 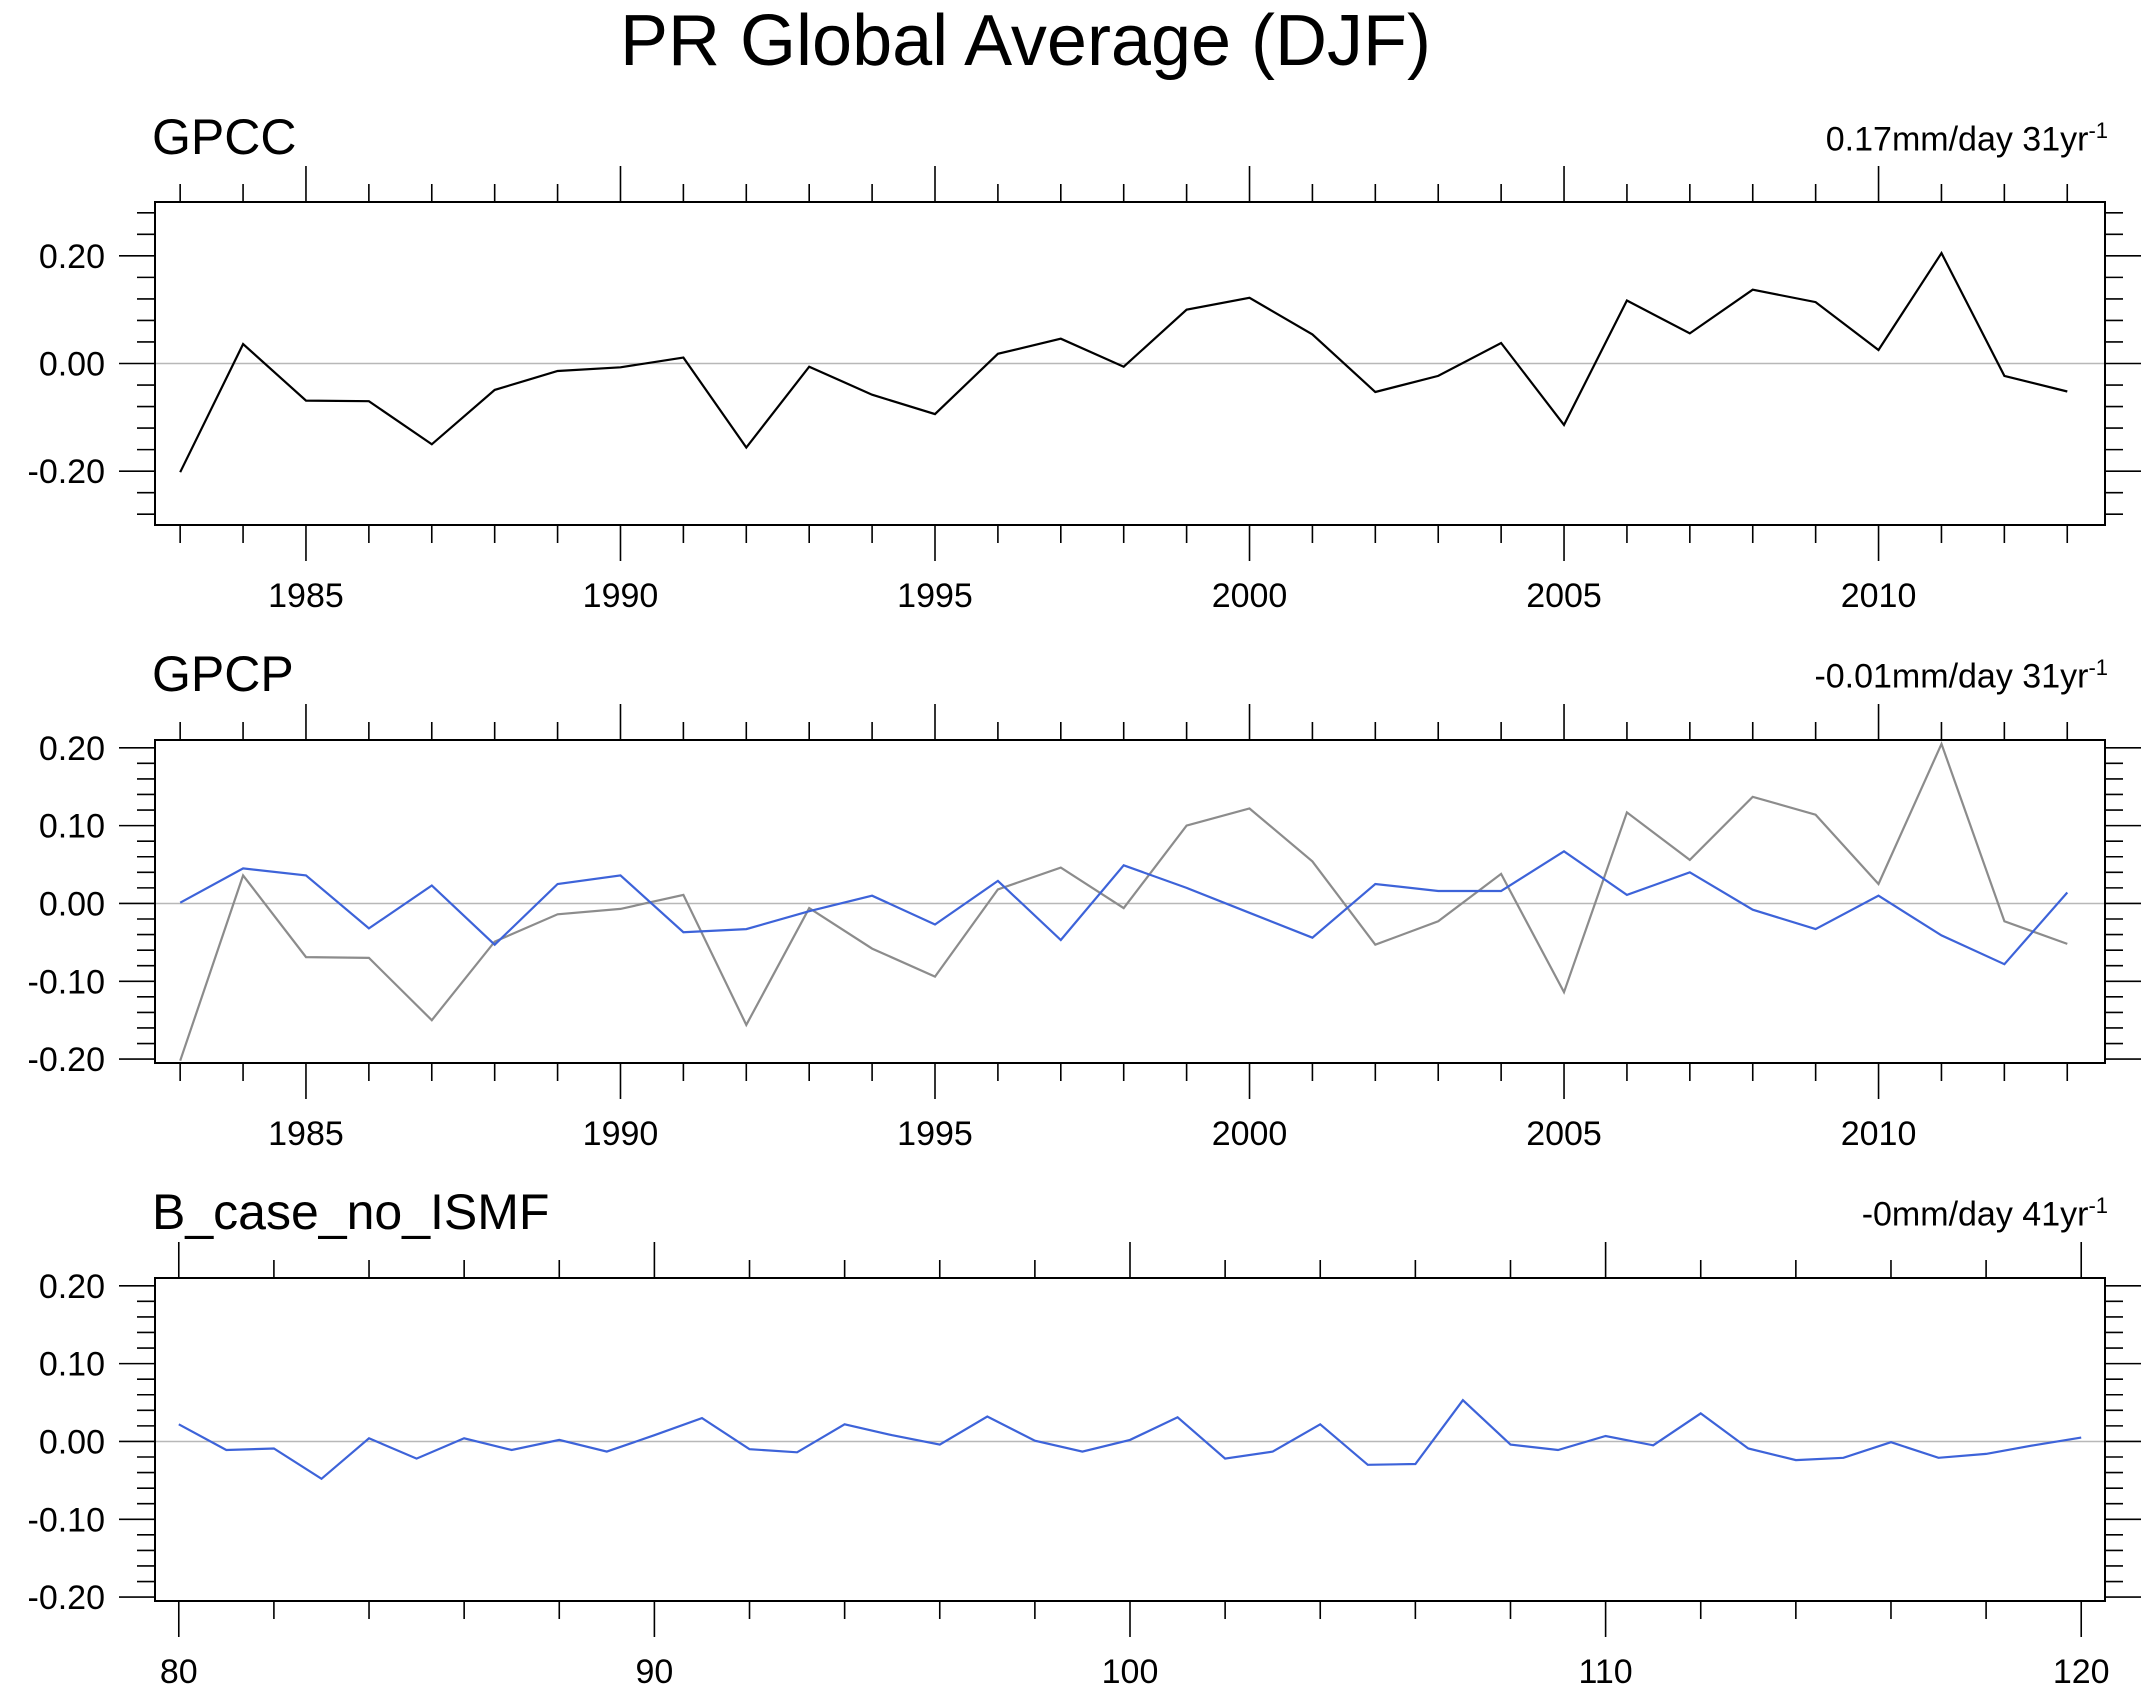 I want to click on panel-3-trend-text: -0mm/day 41yr, so click(x=1975, y=1214).